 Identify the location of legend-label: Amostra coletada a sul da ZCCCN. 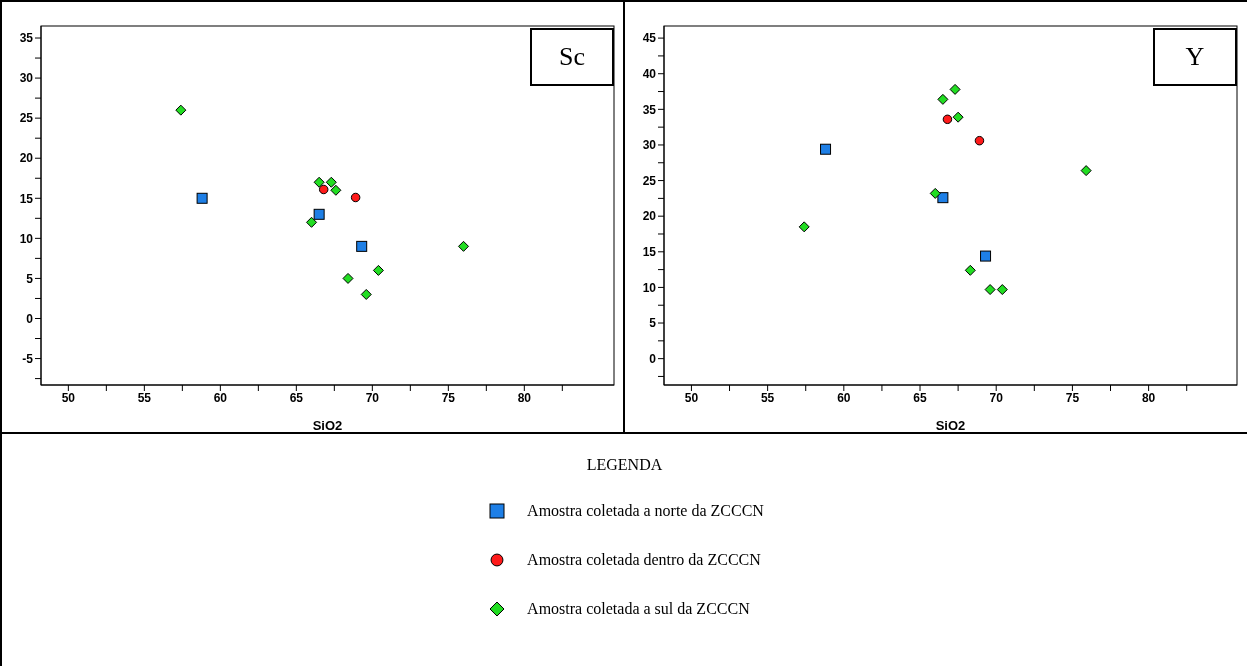
(638, 608).